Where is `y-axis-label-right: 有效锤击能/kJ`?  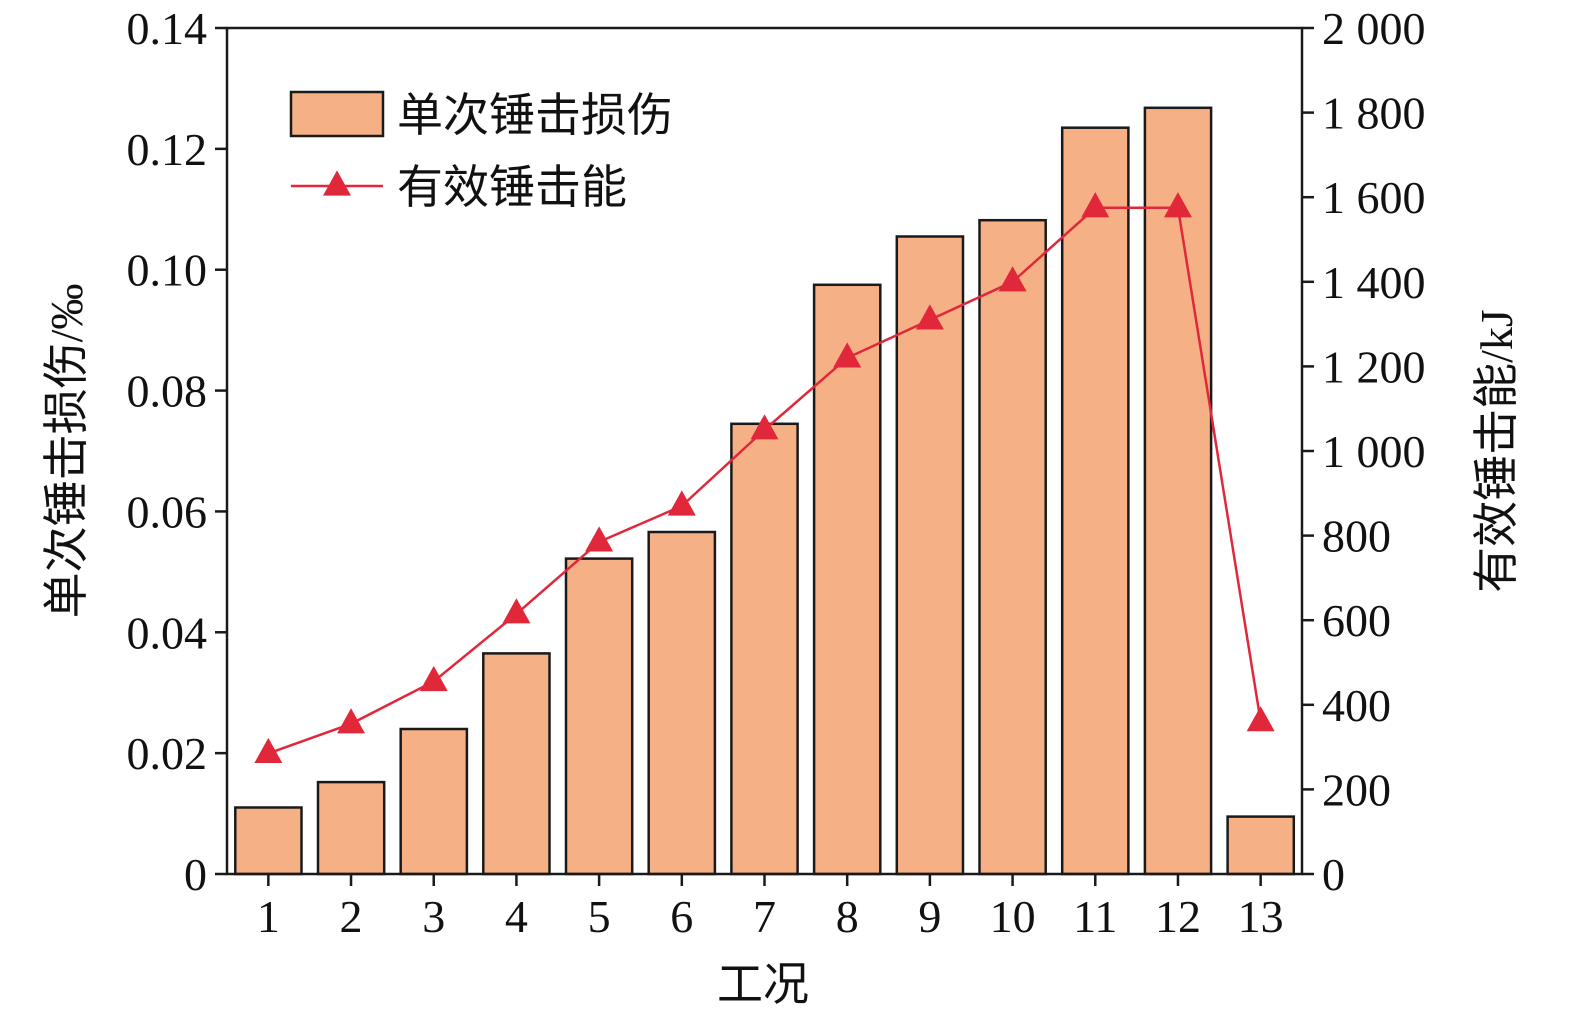
y-axis-label-right: 有效锤击能/kJ is located at coordinates (1496, 451).